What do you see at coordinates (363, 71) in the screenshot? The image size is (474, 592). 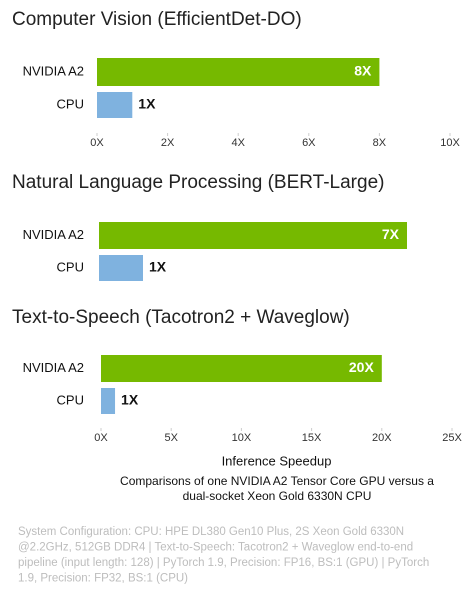 I see `value-label: 8X` at bounding box center [363, 71].